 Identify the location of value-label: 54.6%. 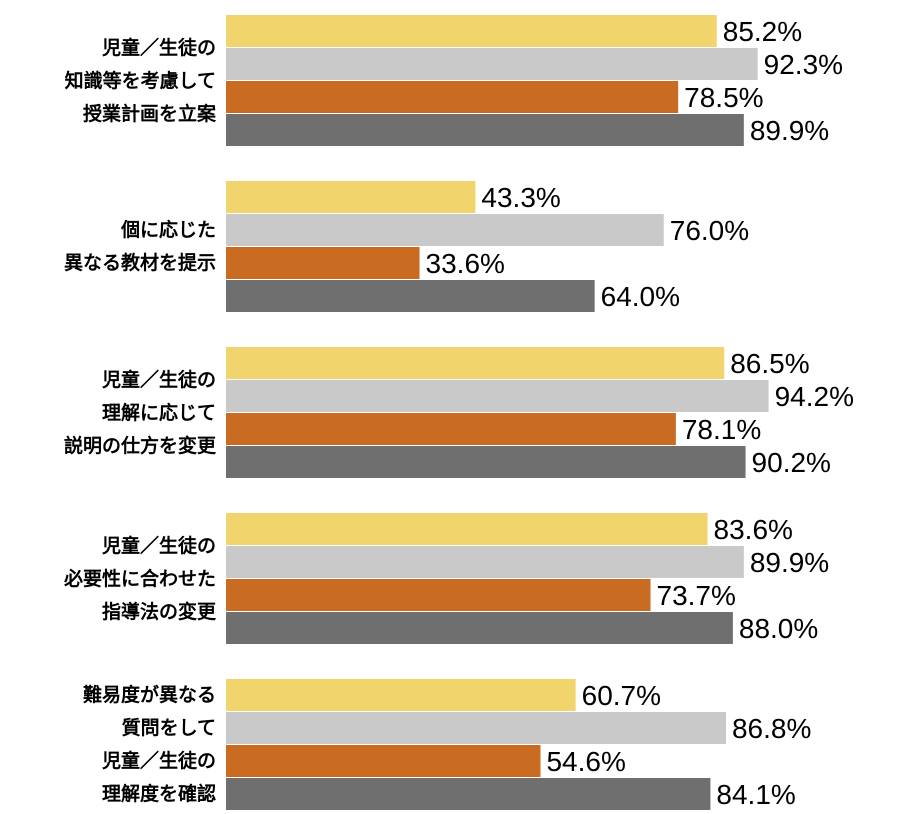
(585, 761).